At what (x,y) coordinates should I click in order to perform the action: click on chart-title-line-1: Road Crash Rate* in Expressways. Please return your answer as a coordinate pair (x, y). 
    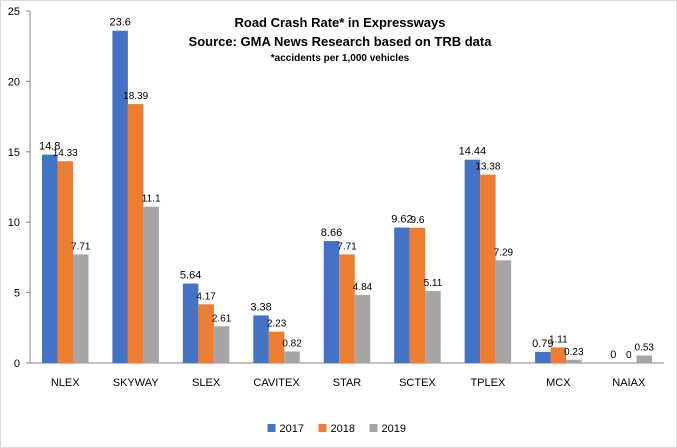
    Looking at the image, I should click on (340, 22).